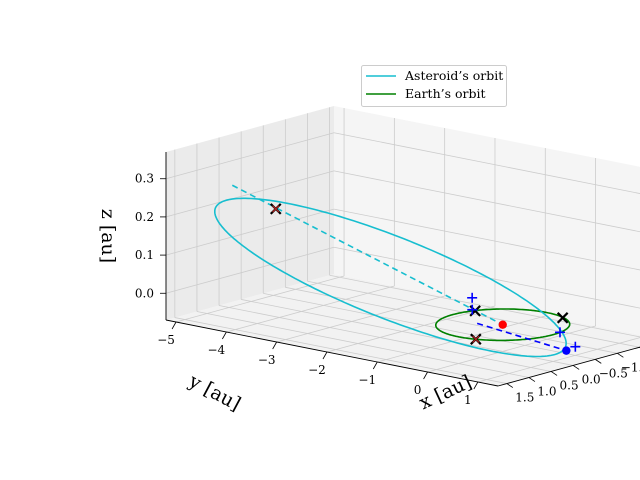 The width and height of the screenshot is (640, 480). What do you see at coordinates (267, 360) in the screenshot?
I see `x-tick-label: −3` at bounding box center [267, 360].